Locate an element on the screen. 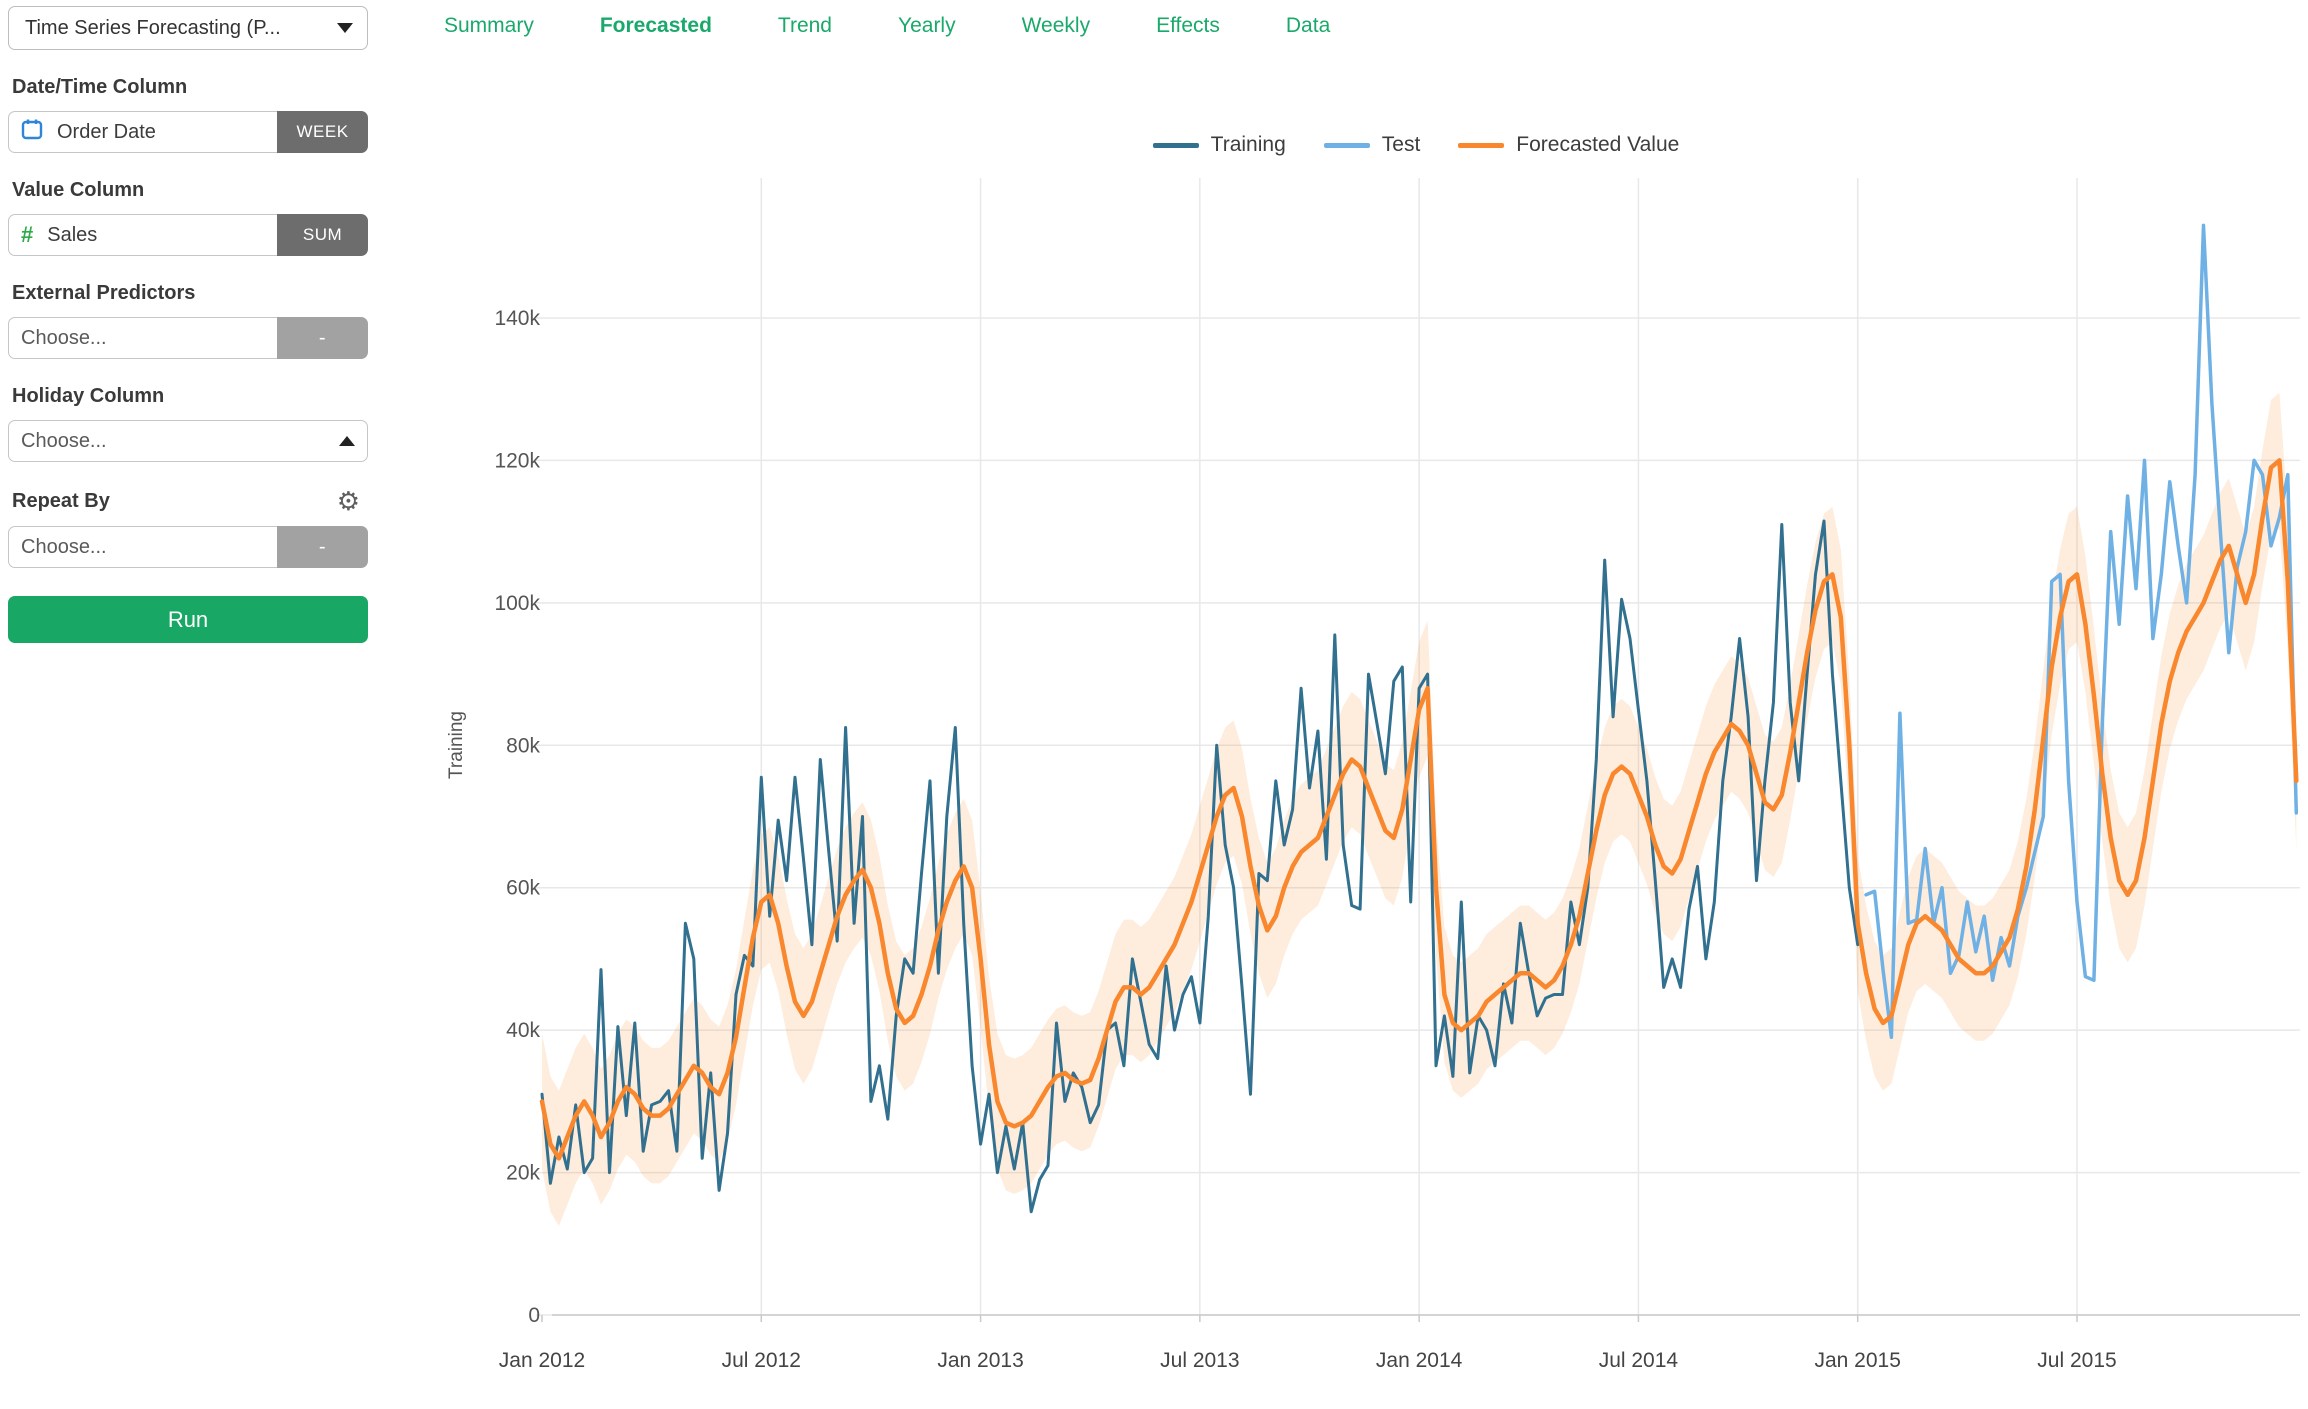  tab-effects: Effects is located at coordinates (1188, 25).